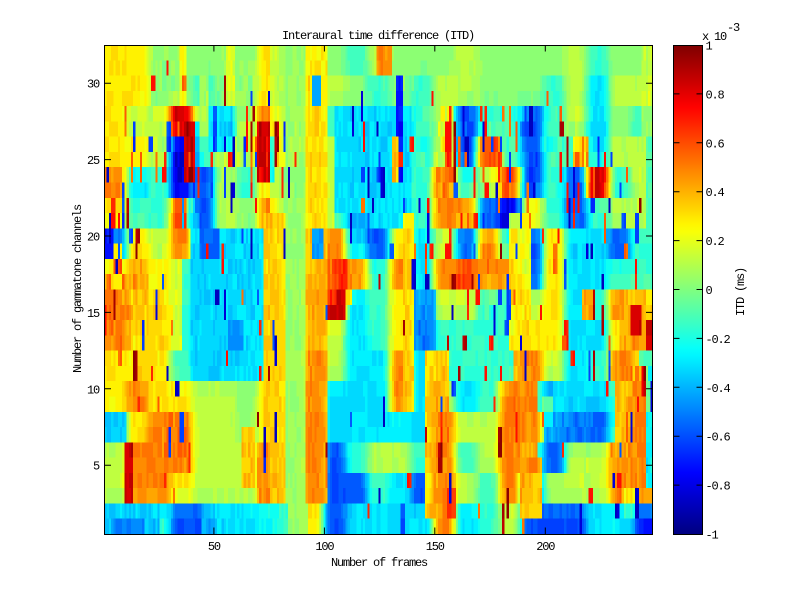 This screenshot has width=800, height=605. What do you see at coordinates (93, 390) in the screenshot?
I see `svg-text: 10` at bounding box center [93, 390].